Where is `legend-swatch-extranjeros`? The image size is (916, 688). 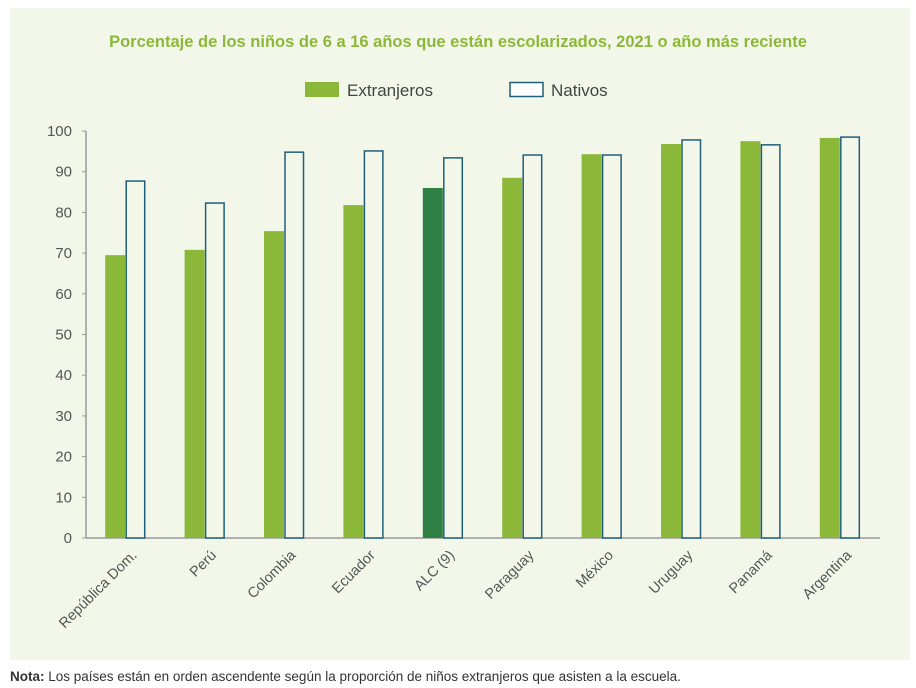
legend-swatch-extranjeros is located at coordinates (322, 89).